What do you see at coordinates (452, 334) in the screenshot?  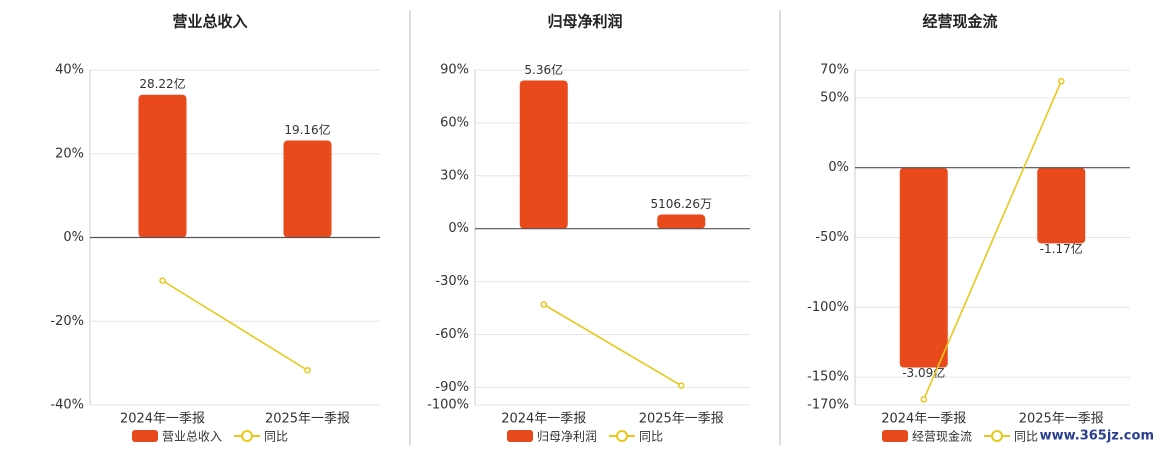 I see `y-tick-label: -60%` at bounding box center [452, 334].